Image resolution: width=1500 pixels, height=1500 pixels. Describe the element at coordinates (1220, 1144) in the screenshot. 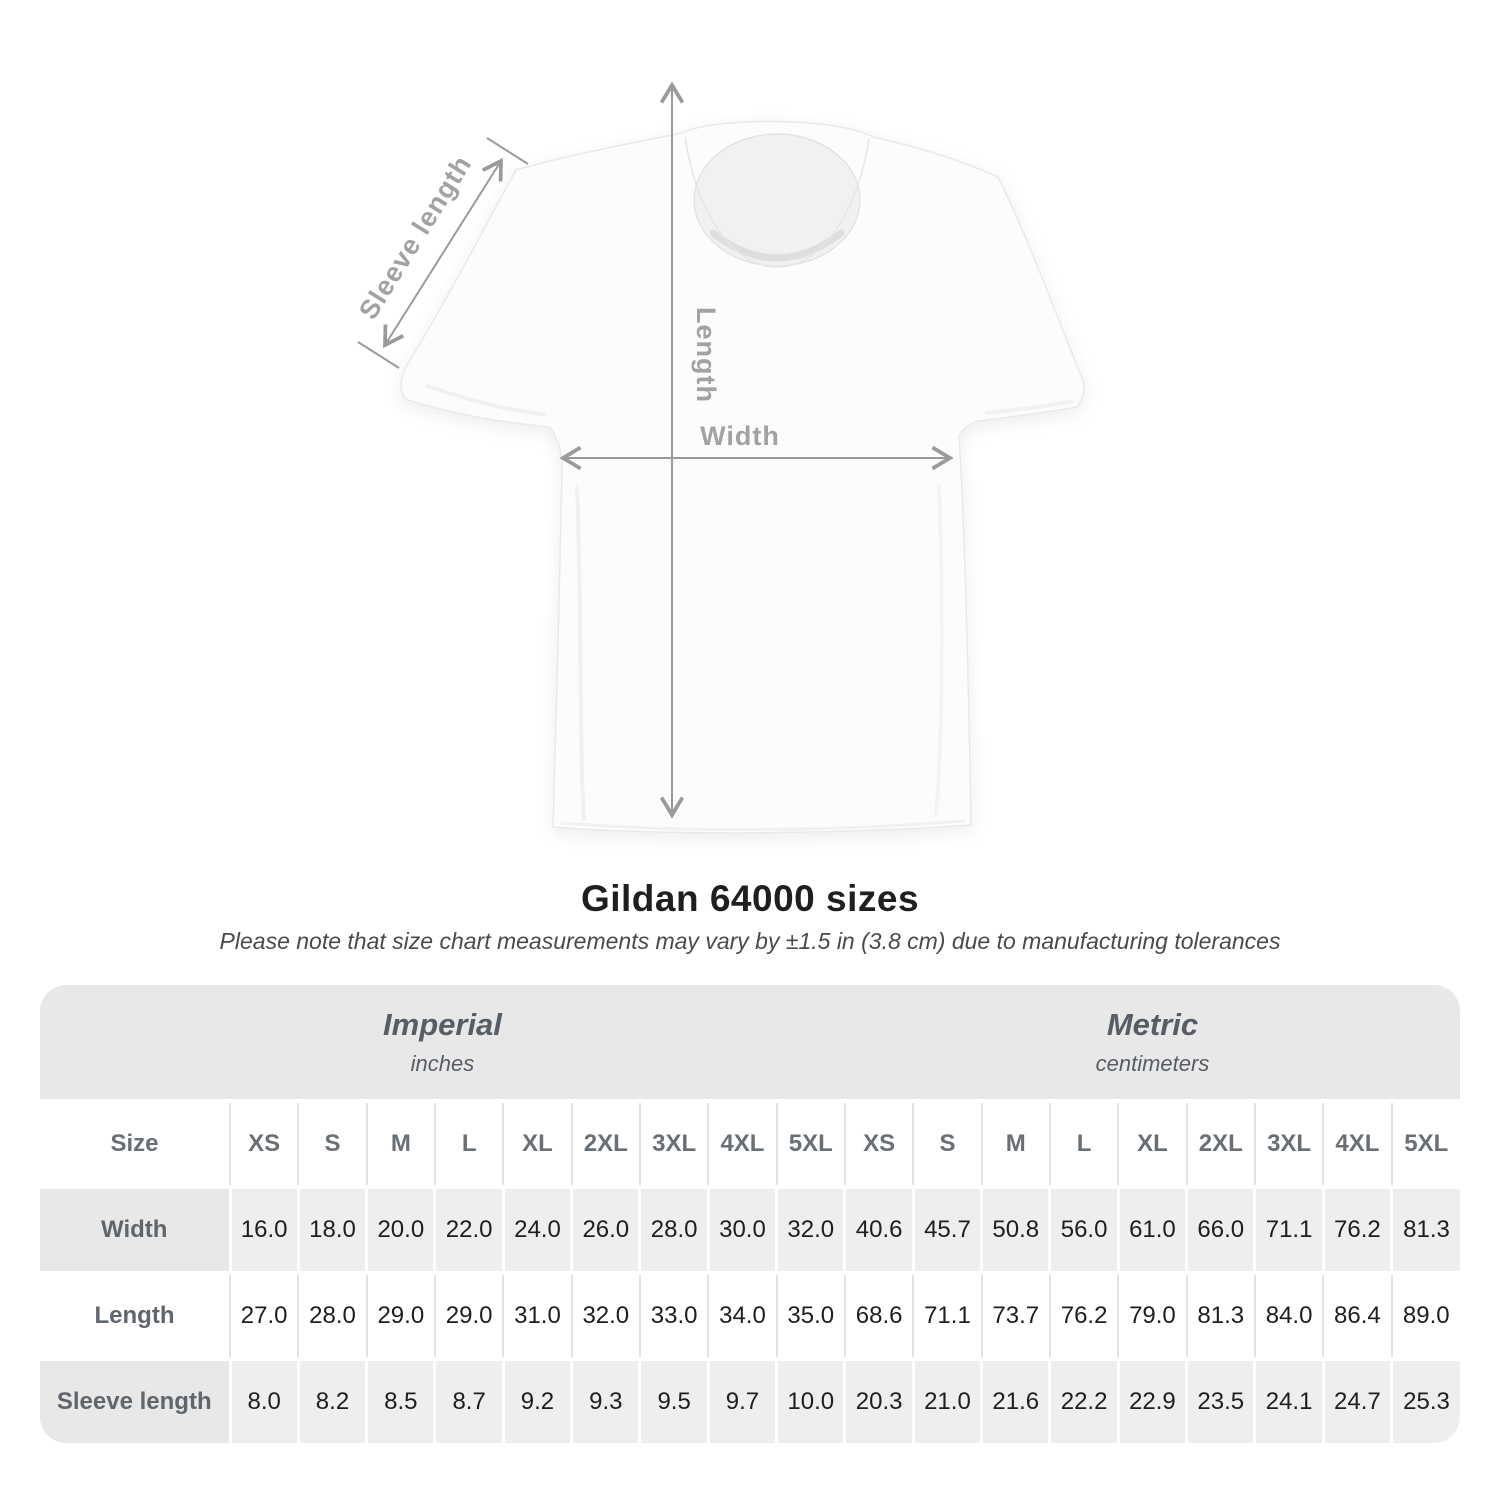

I see `size-header-metric-2xl: 2XL` at that location.